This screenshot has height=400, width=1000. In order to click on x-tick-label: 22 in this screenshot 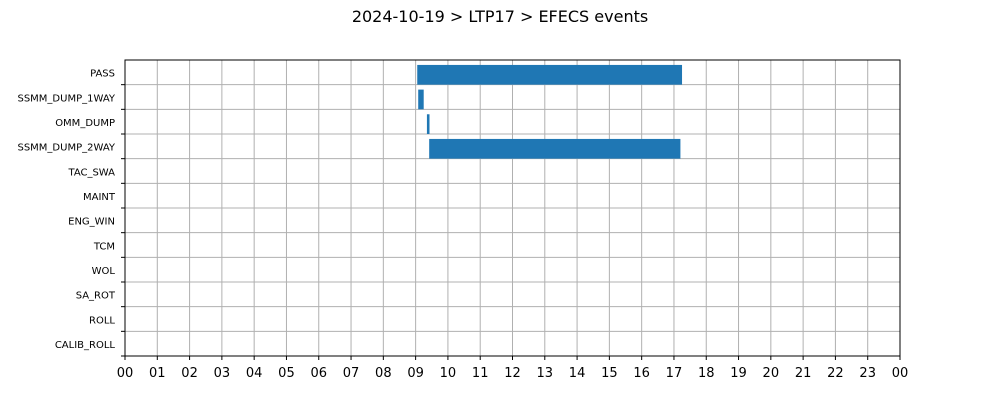, I will do `click(835, 373)`.